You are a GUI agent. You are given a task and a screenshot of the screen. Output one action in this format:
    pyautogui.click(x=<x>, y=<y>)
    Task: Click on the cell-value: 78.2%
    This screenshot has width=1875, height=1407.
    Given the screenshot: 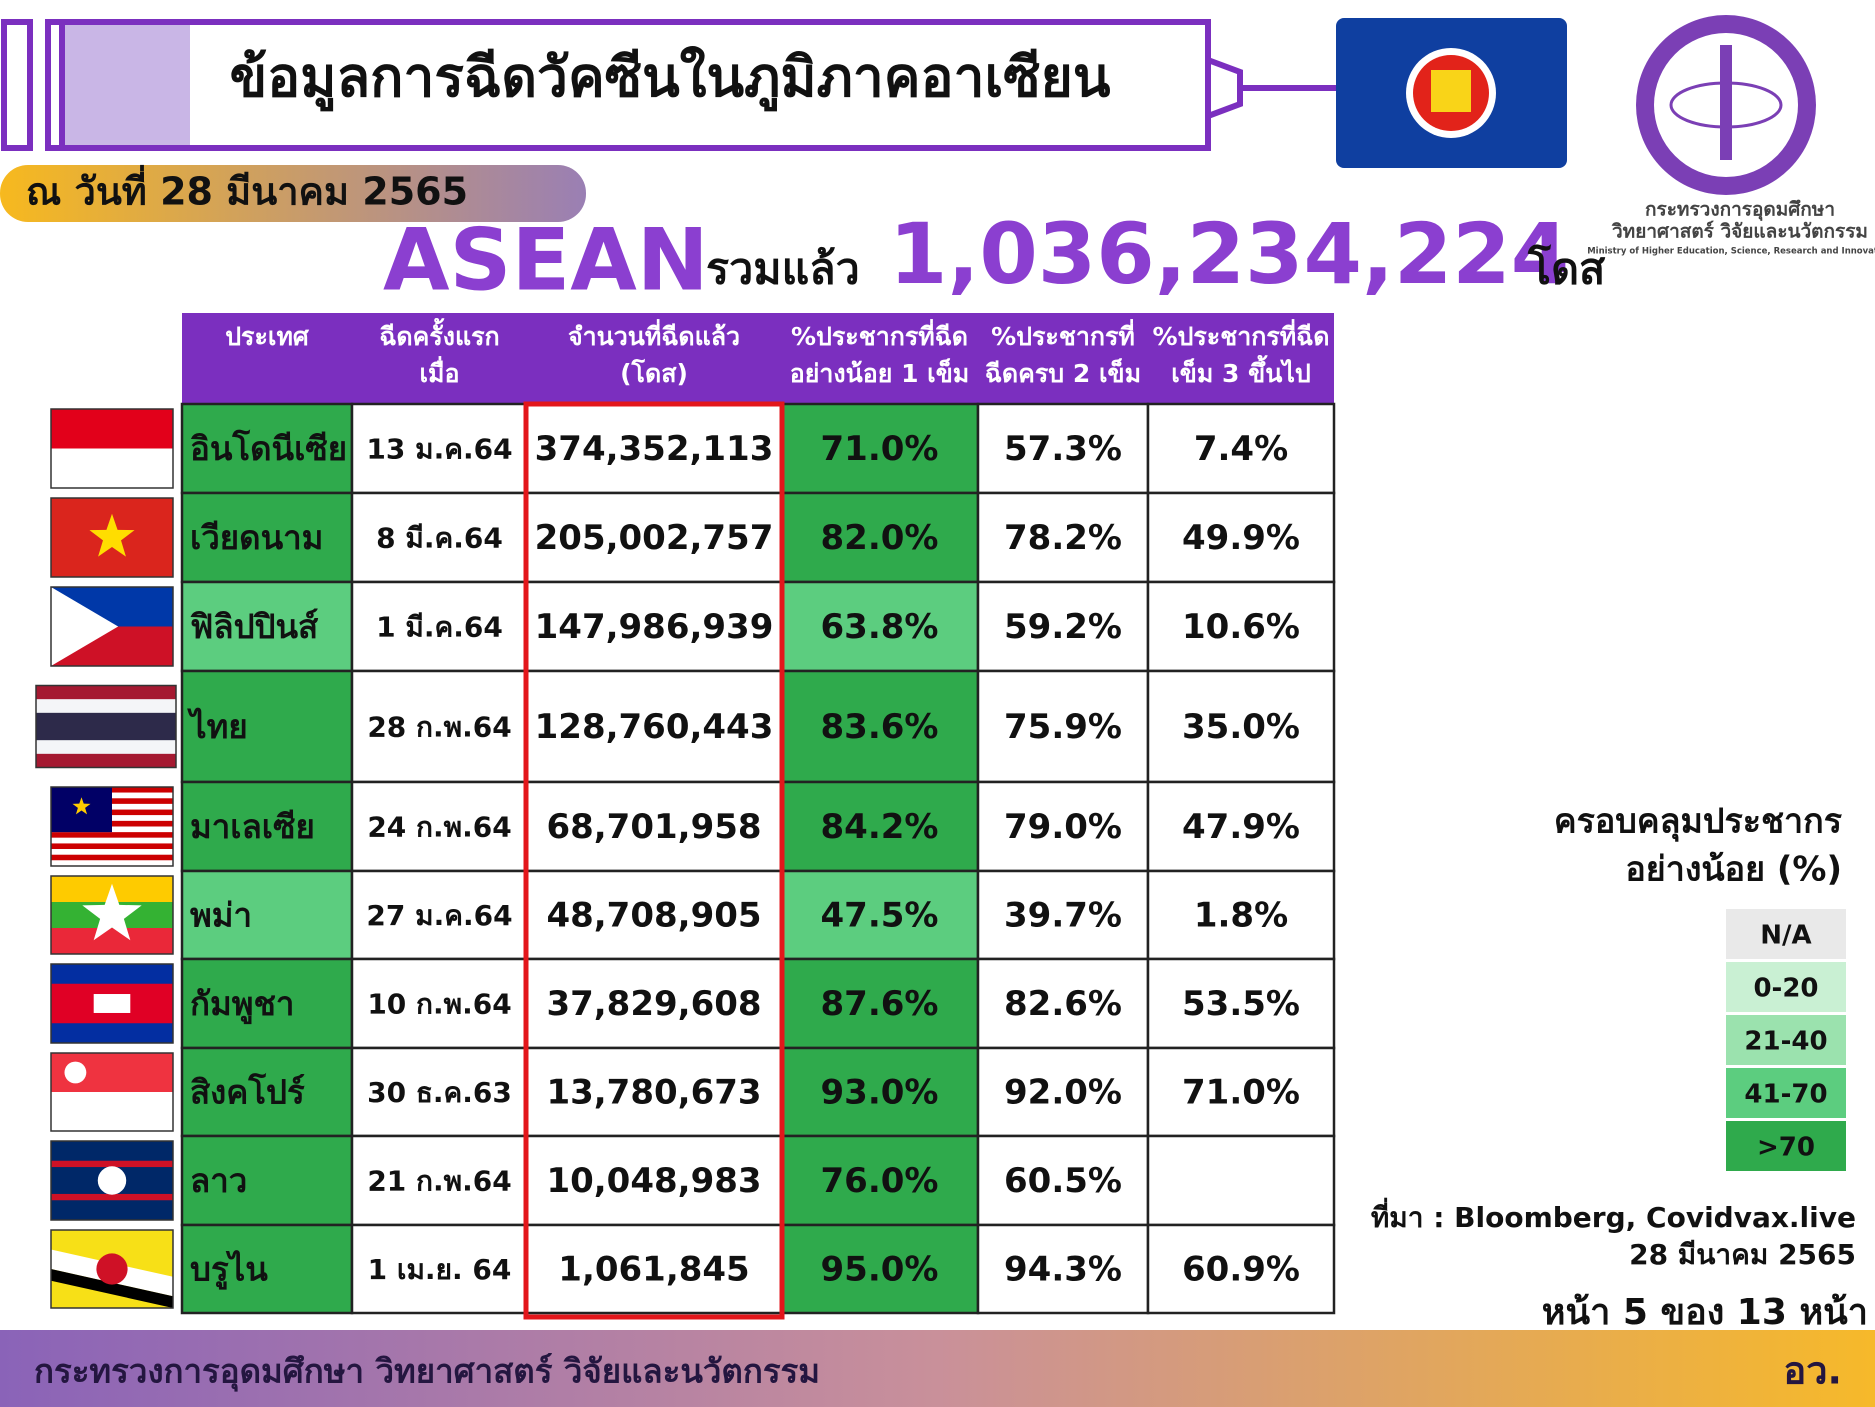 What is the action you would take?
    pyautogui.click(x=1063, y=538)
    